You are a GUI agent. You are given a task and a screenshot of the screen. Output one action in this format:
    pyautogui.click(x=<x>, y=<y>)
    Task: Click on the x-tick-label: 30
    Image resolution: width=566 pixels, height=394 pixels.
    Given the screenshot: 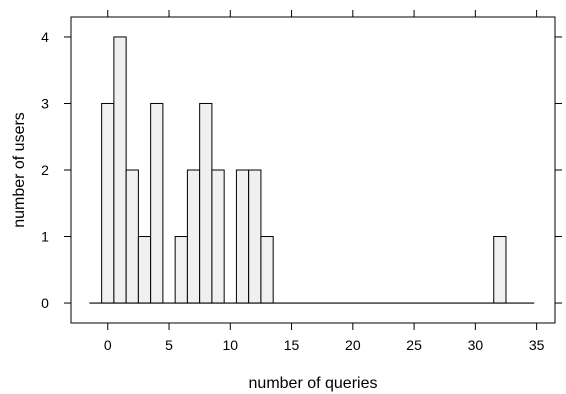 What is the action you would take?
    pyautogui.click(x=476, y=345)
    